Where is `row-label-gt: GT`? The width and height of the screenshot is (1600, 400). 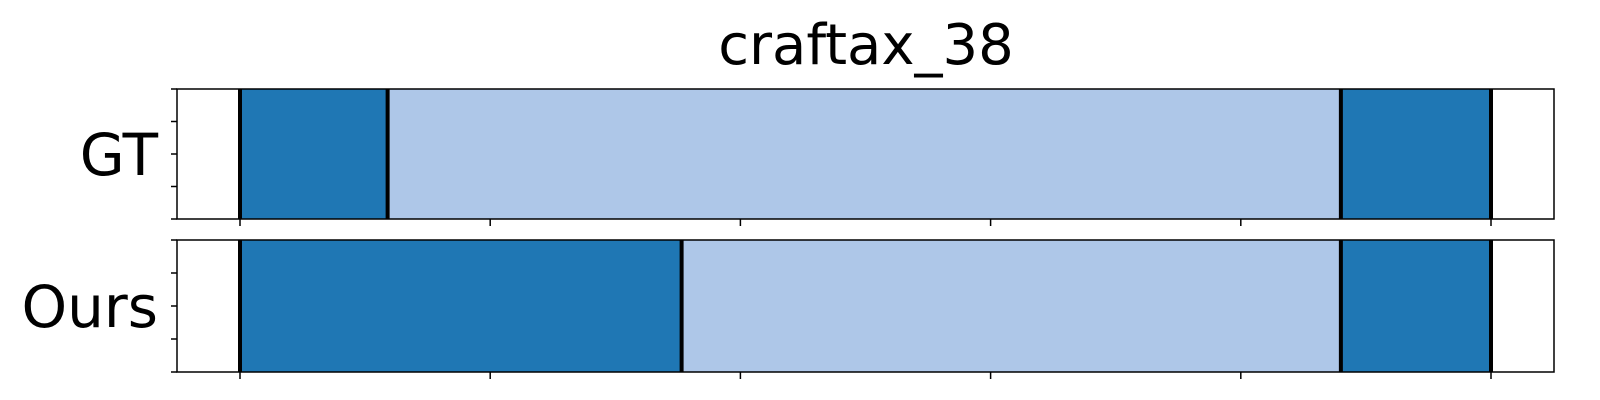
row-label-gt: GT is located at coordinates (119, 155).